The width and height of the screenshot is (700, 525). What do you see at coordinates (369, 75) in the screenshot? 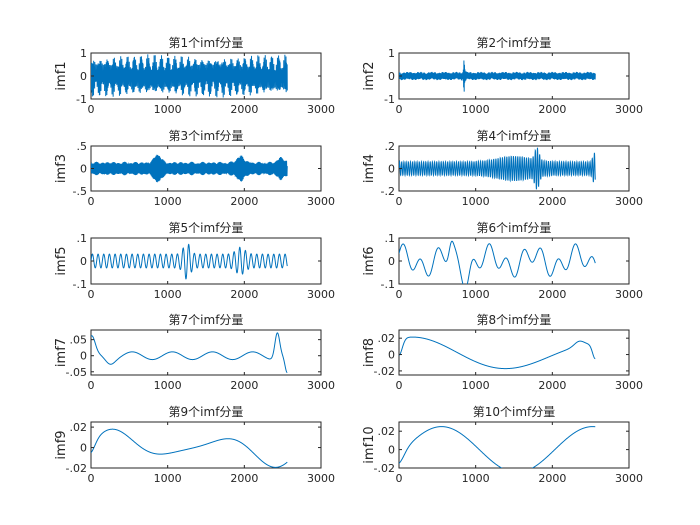
I see `y-axis-label: imf2` at bounding box center [369, 75].